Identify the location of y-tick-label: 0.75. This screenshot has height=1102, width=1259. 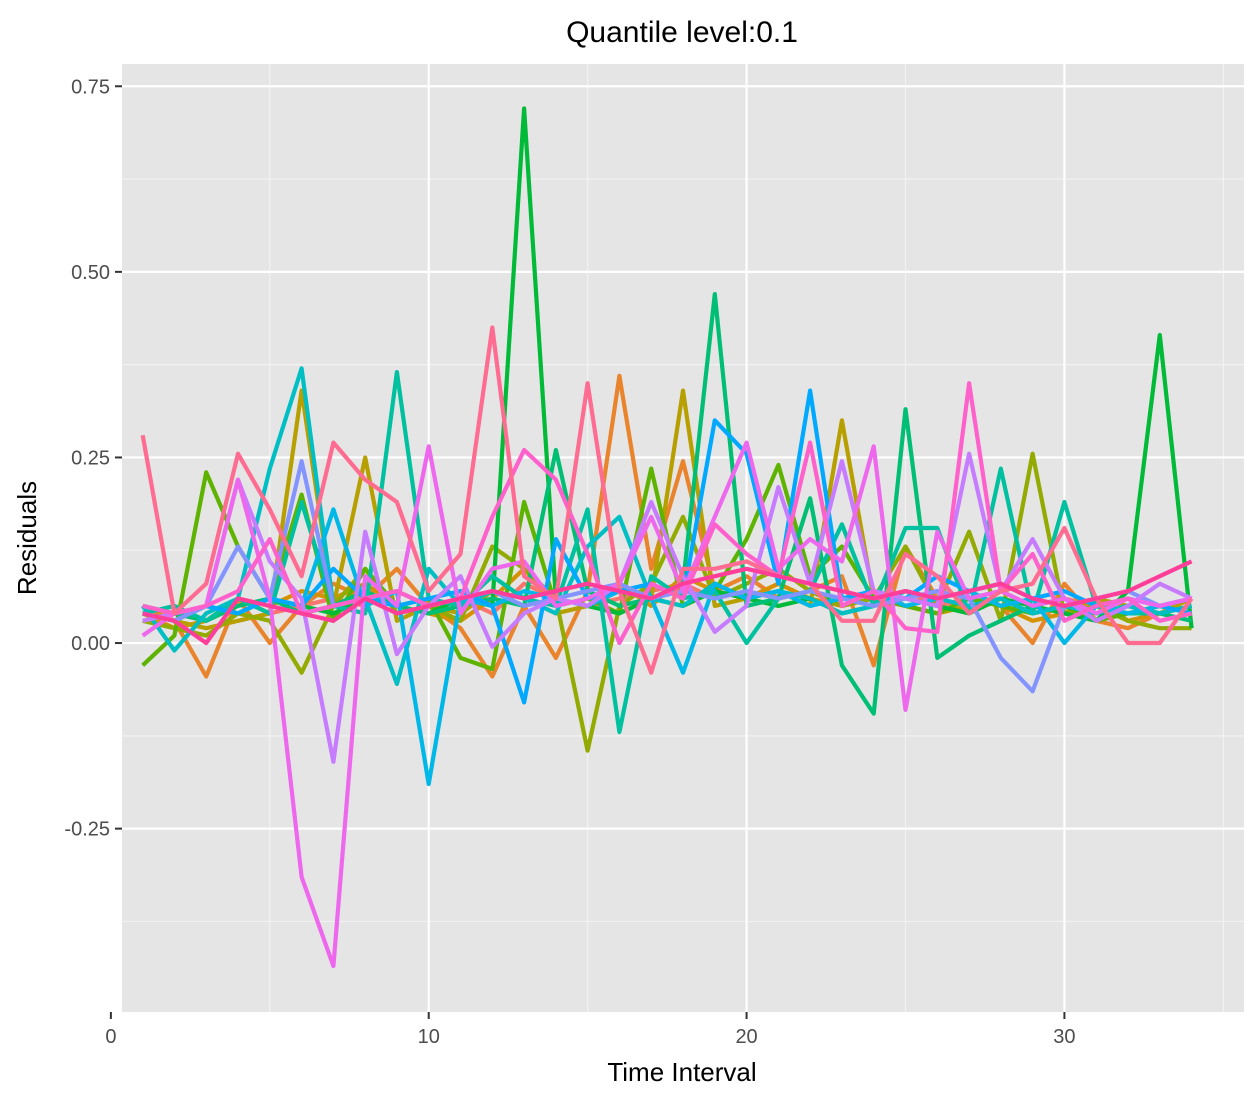
(90, 87).